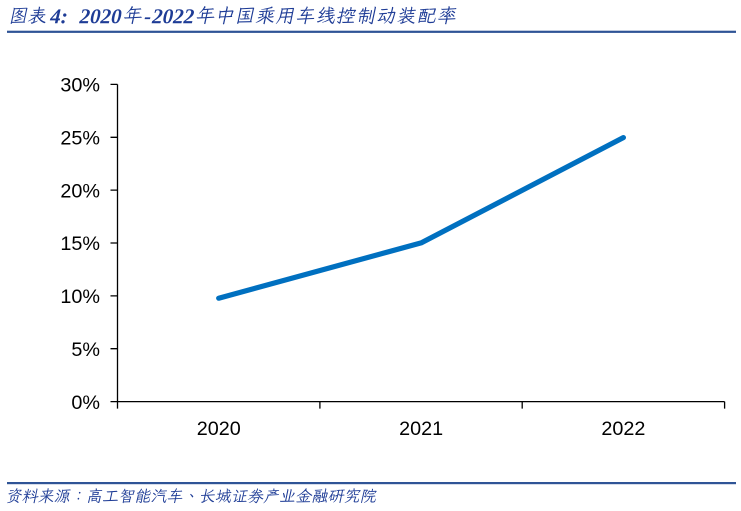 The width and height of the screenshot is (741, 511). I want to click on svg-text: 0%, so click(85, 403).